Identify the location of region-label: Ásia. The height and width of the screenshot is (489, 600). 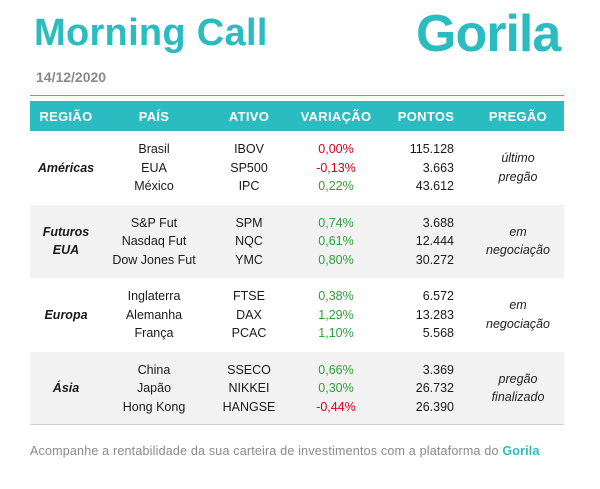
(66, 388).